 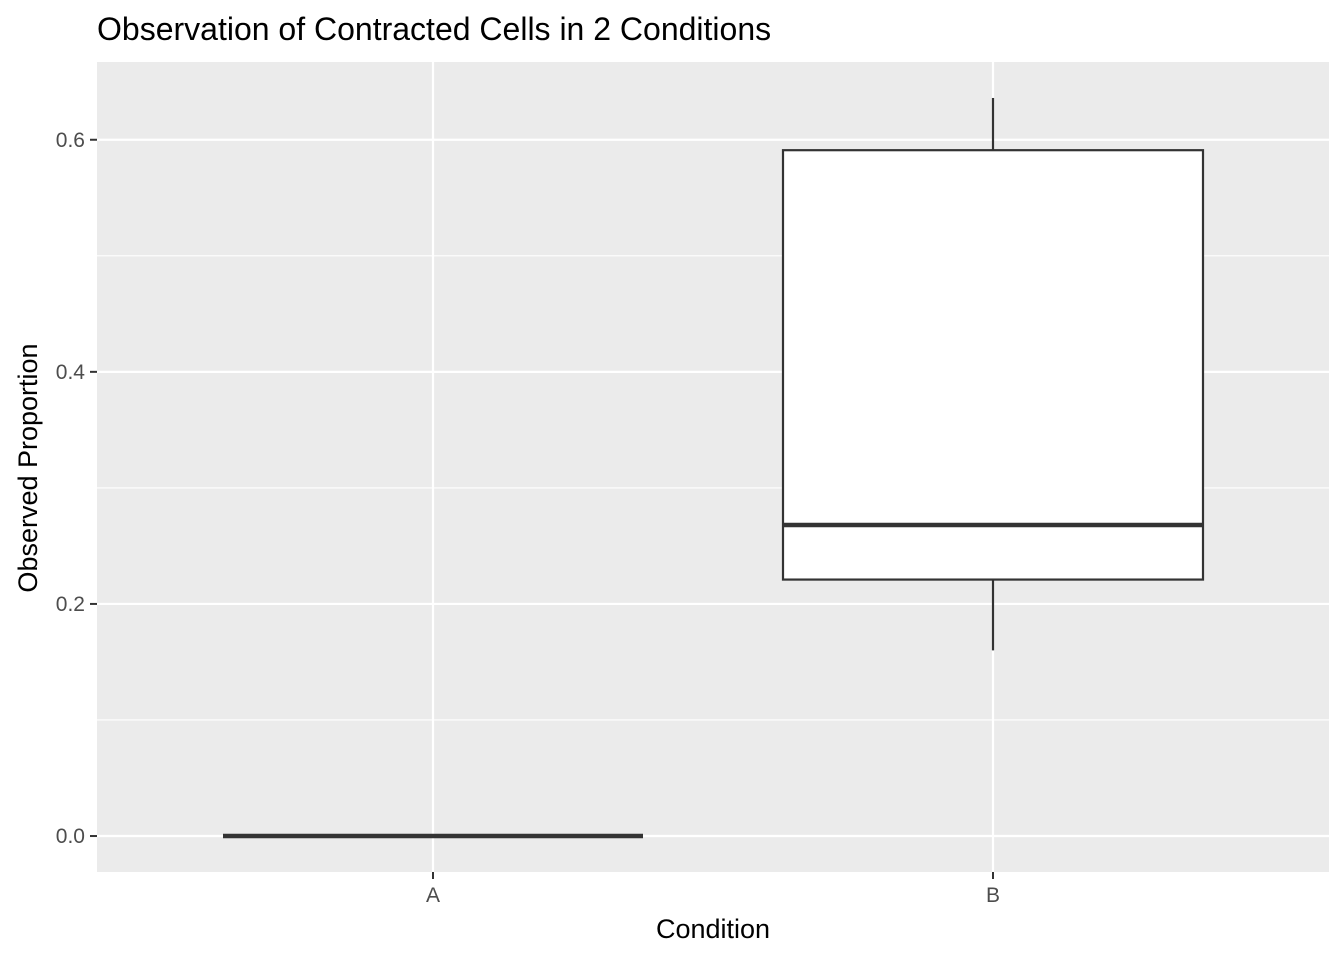 I want to click on y-tick-label: 0.4, so click(x=71, y=372).